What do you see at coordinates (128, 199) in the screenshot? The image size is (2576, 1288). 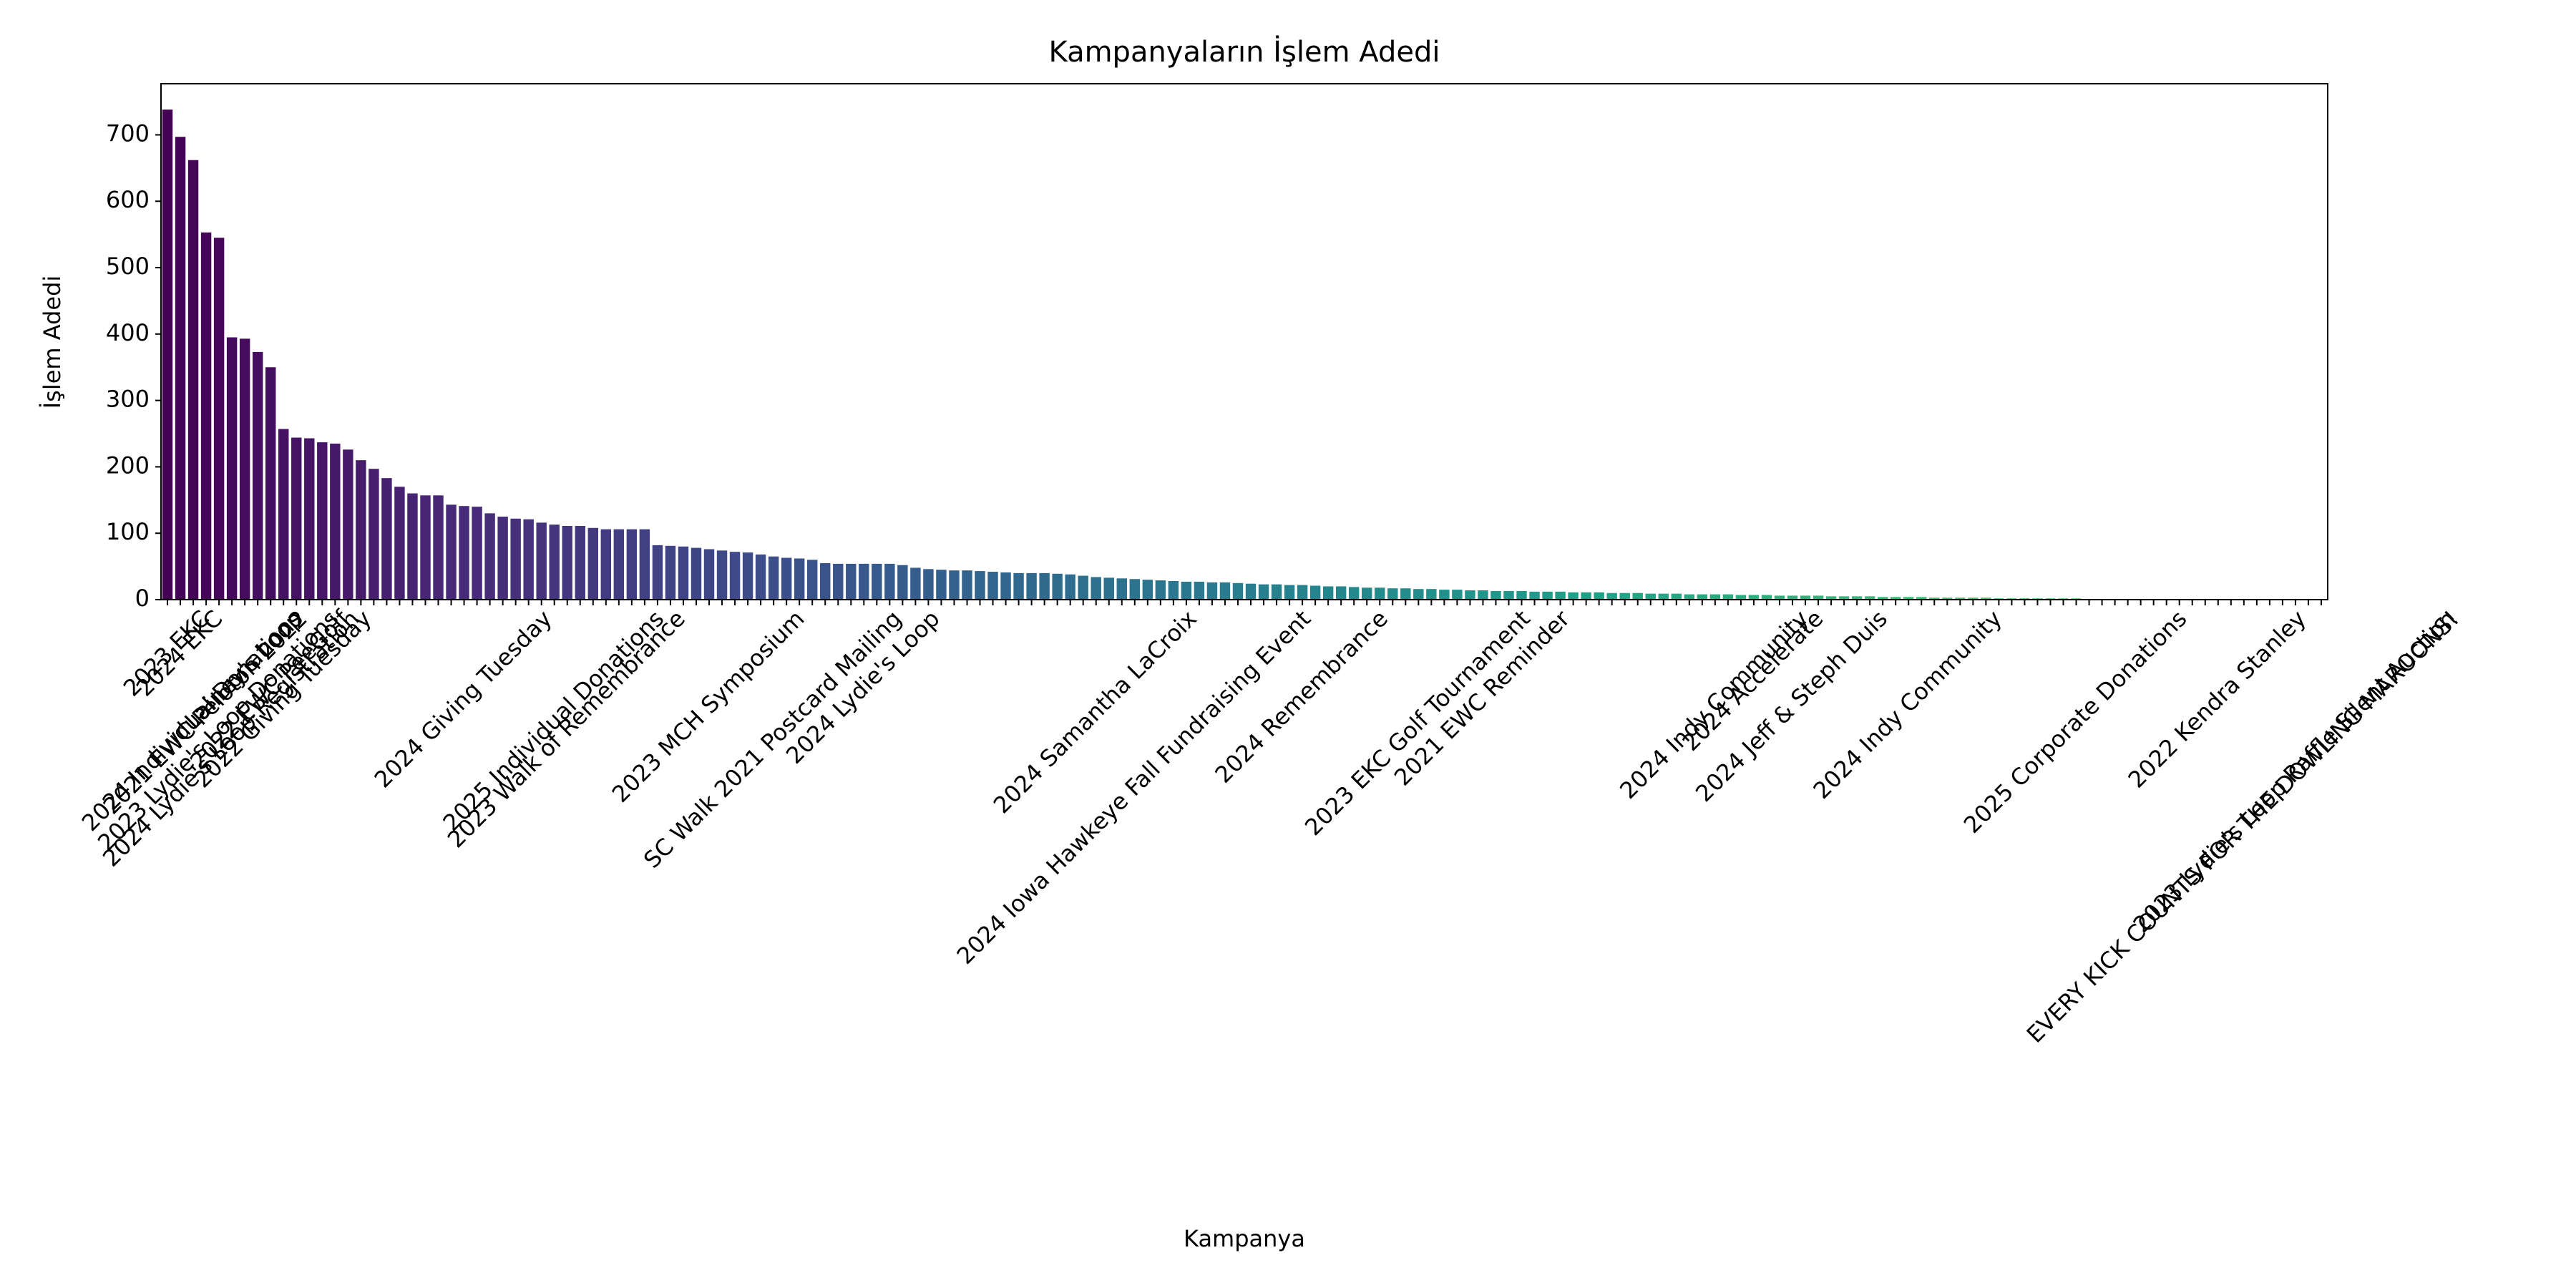 I see `y-tick-label: 600` at bounding box center [128, 199].